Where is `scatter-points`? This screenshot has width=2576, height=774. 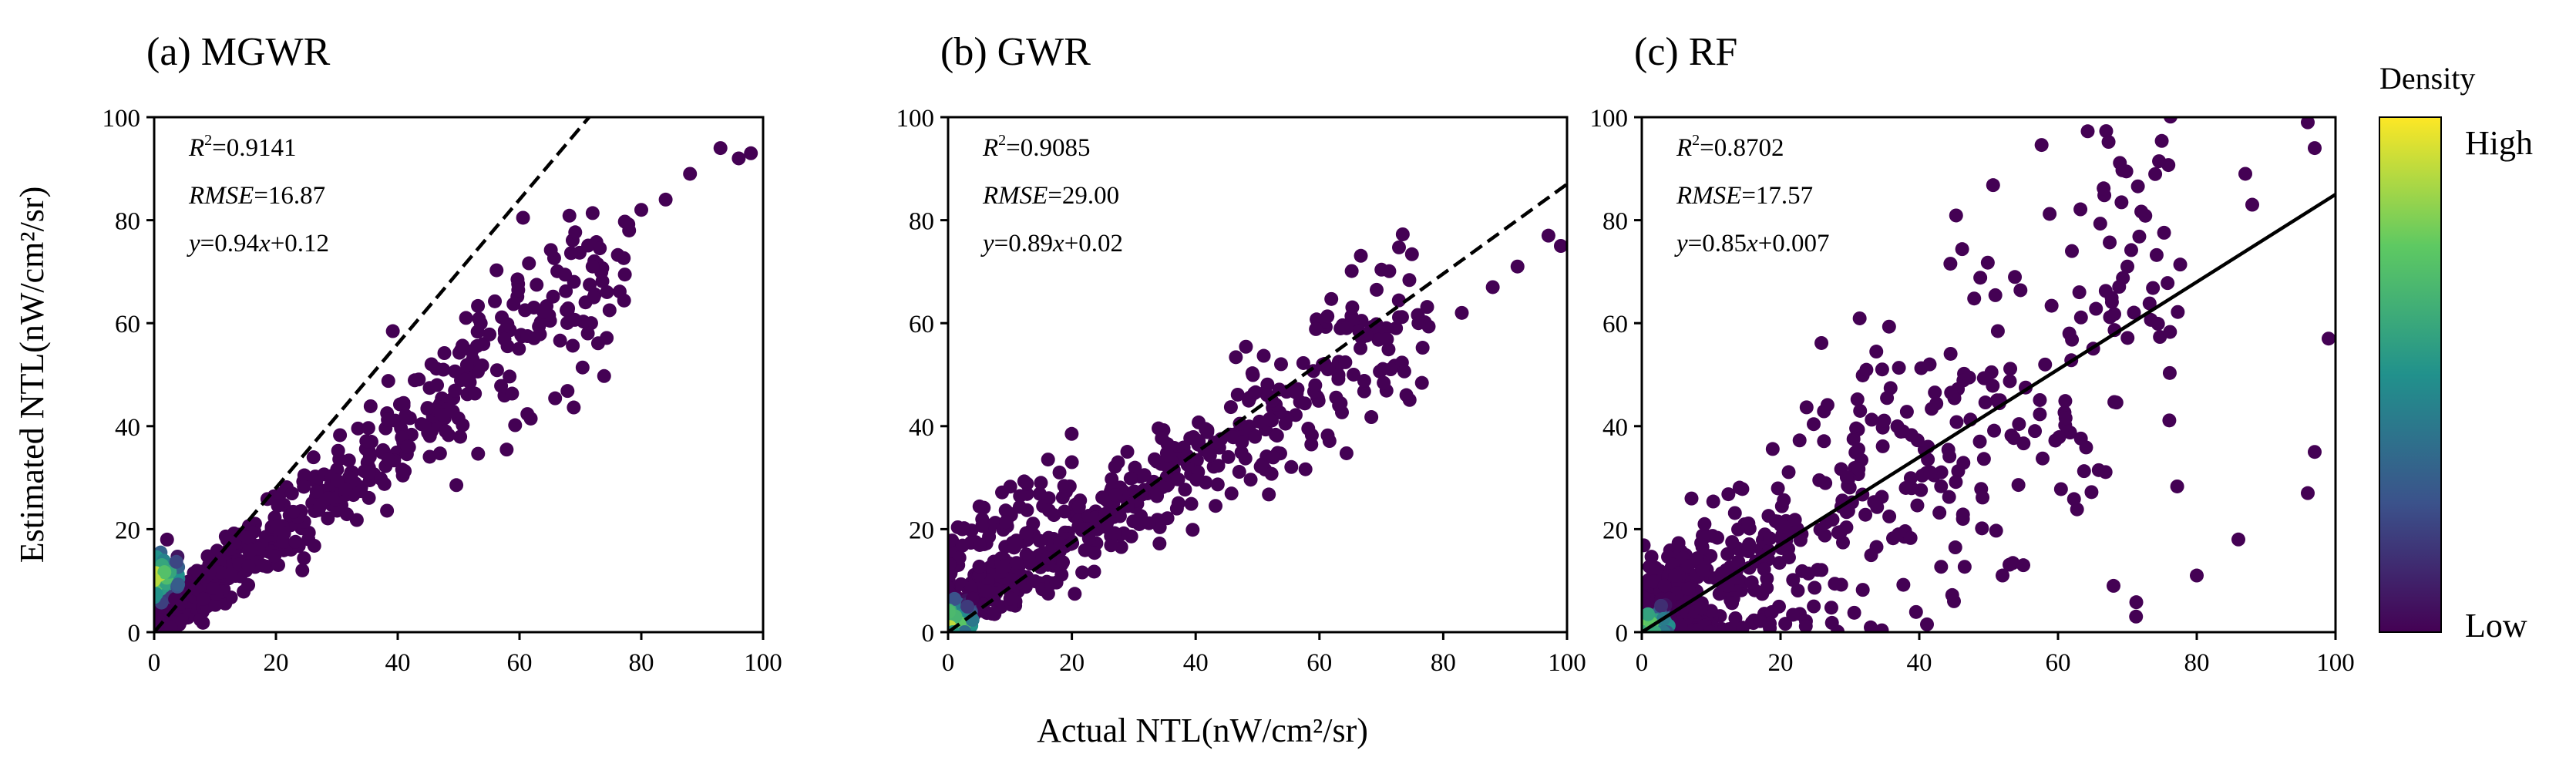 scatter-points is located at coordinates (456, 386).